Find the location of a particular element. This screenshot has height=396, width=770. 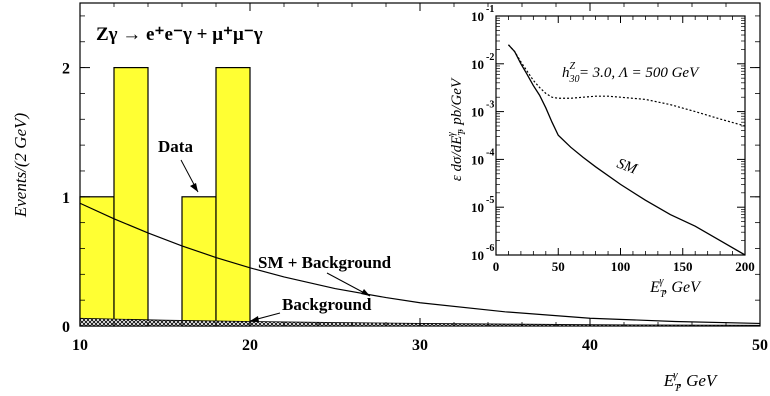

main-ytick-label-0: 0 is located at coordinates (66, 327).